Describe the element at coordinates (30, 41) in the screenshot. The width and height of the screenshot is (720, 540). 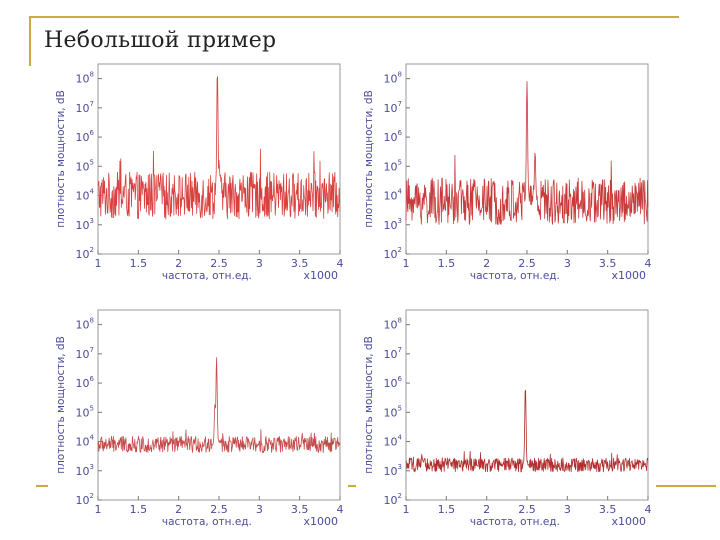
I see `decor-vertical-line` at that location.